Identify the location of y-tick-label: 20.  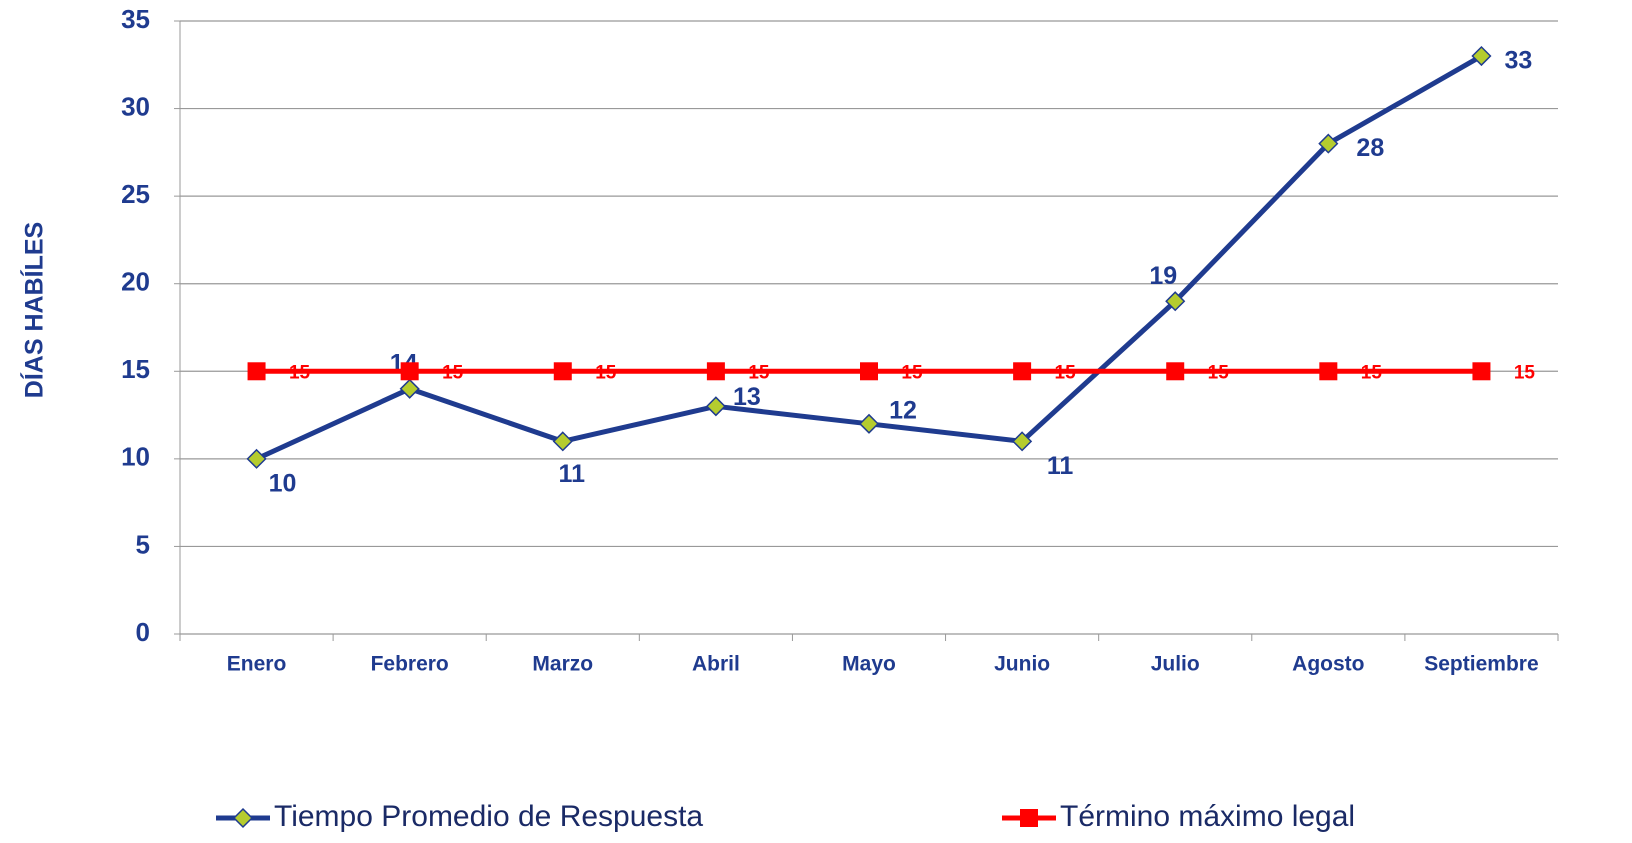
(135, 282).